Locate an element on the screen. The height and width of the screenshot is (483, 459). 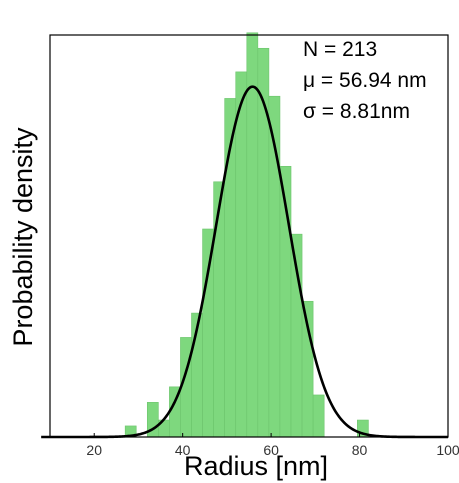
x-tick-label: 100 is located at coordinates (447, 450).